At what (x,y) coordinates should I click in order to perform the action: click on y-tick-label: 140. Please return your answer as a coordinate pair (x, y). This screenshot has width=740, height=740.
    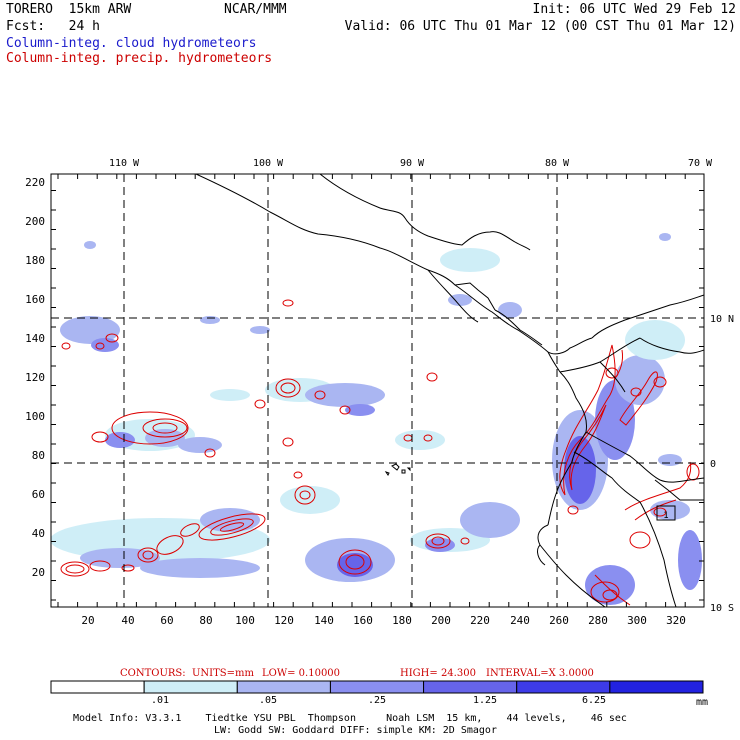
    Looking at the image, I should click on (35, 338).